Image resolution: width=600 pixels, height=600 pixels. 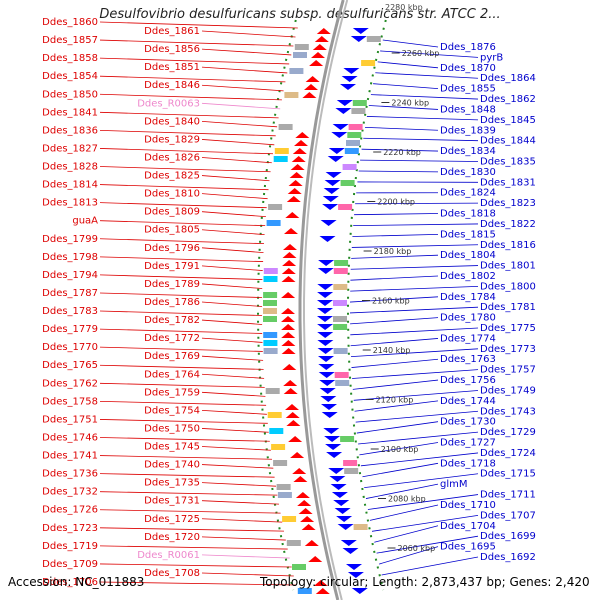 I want to click on left-gene-label: Ddes_1751, so click(x=70, y=419).